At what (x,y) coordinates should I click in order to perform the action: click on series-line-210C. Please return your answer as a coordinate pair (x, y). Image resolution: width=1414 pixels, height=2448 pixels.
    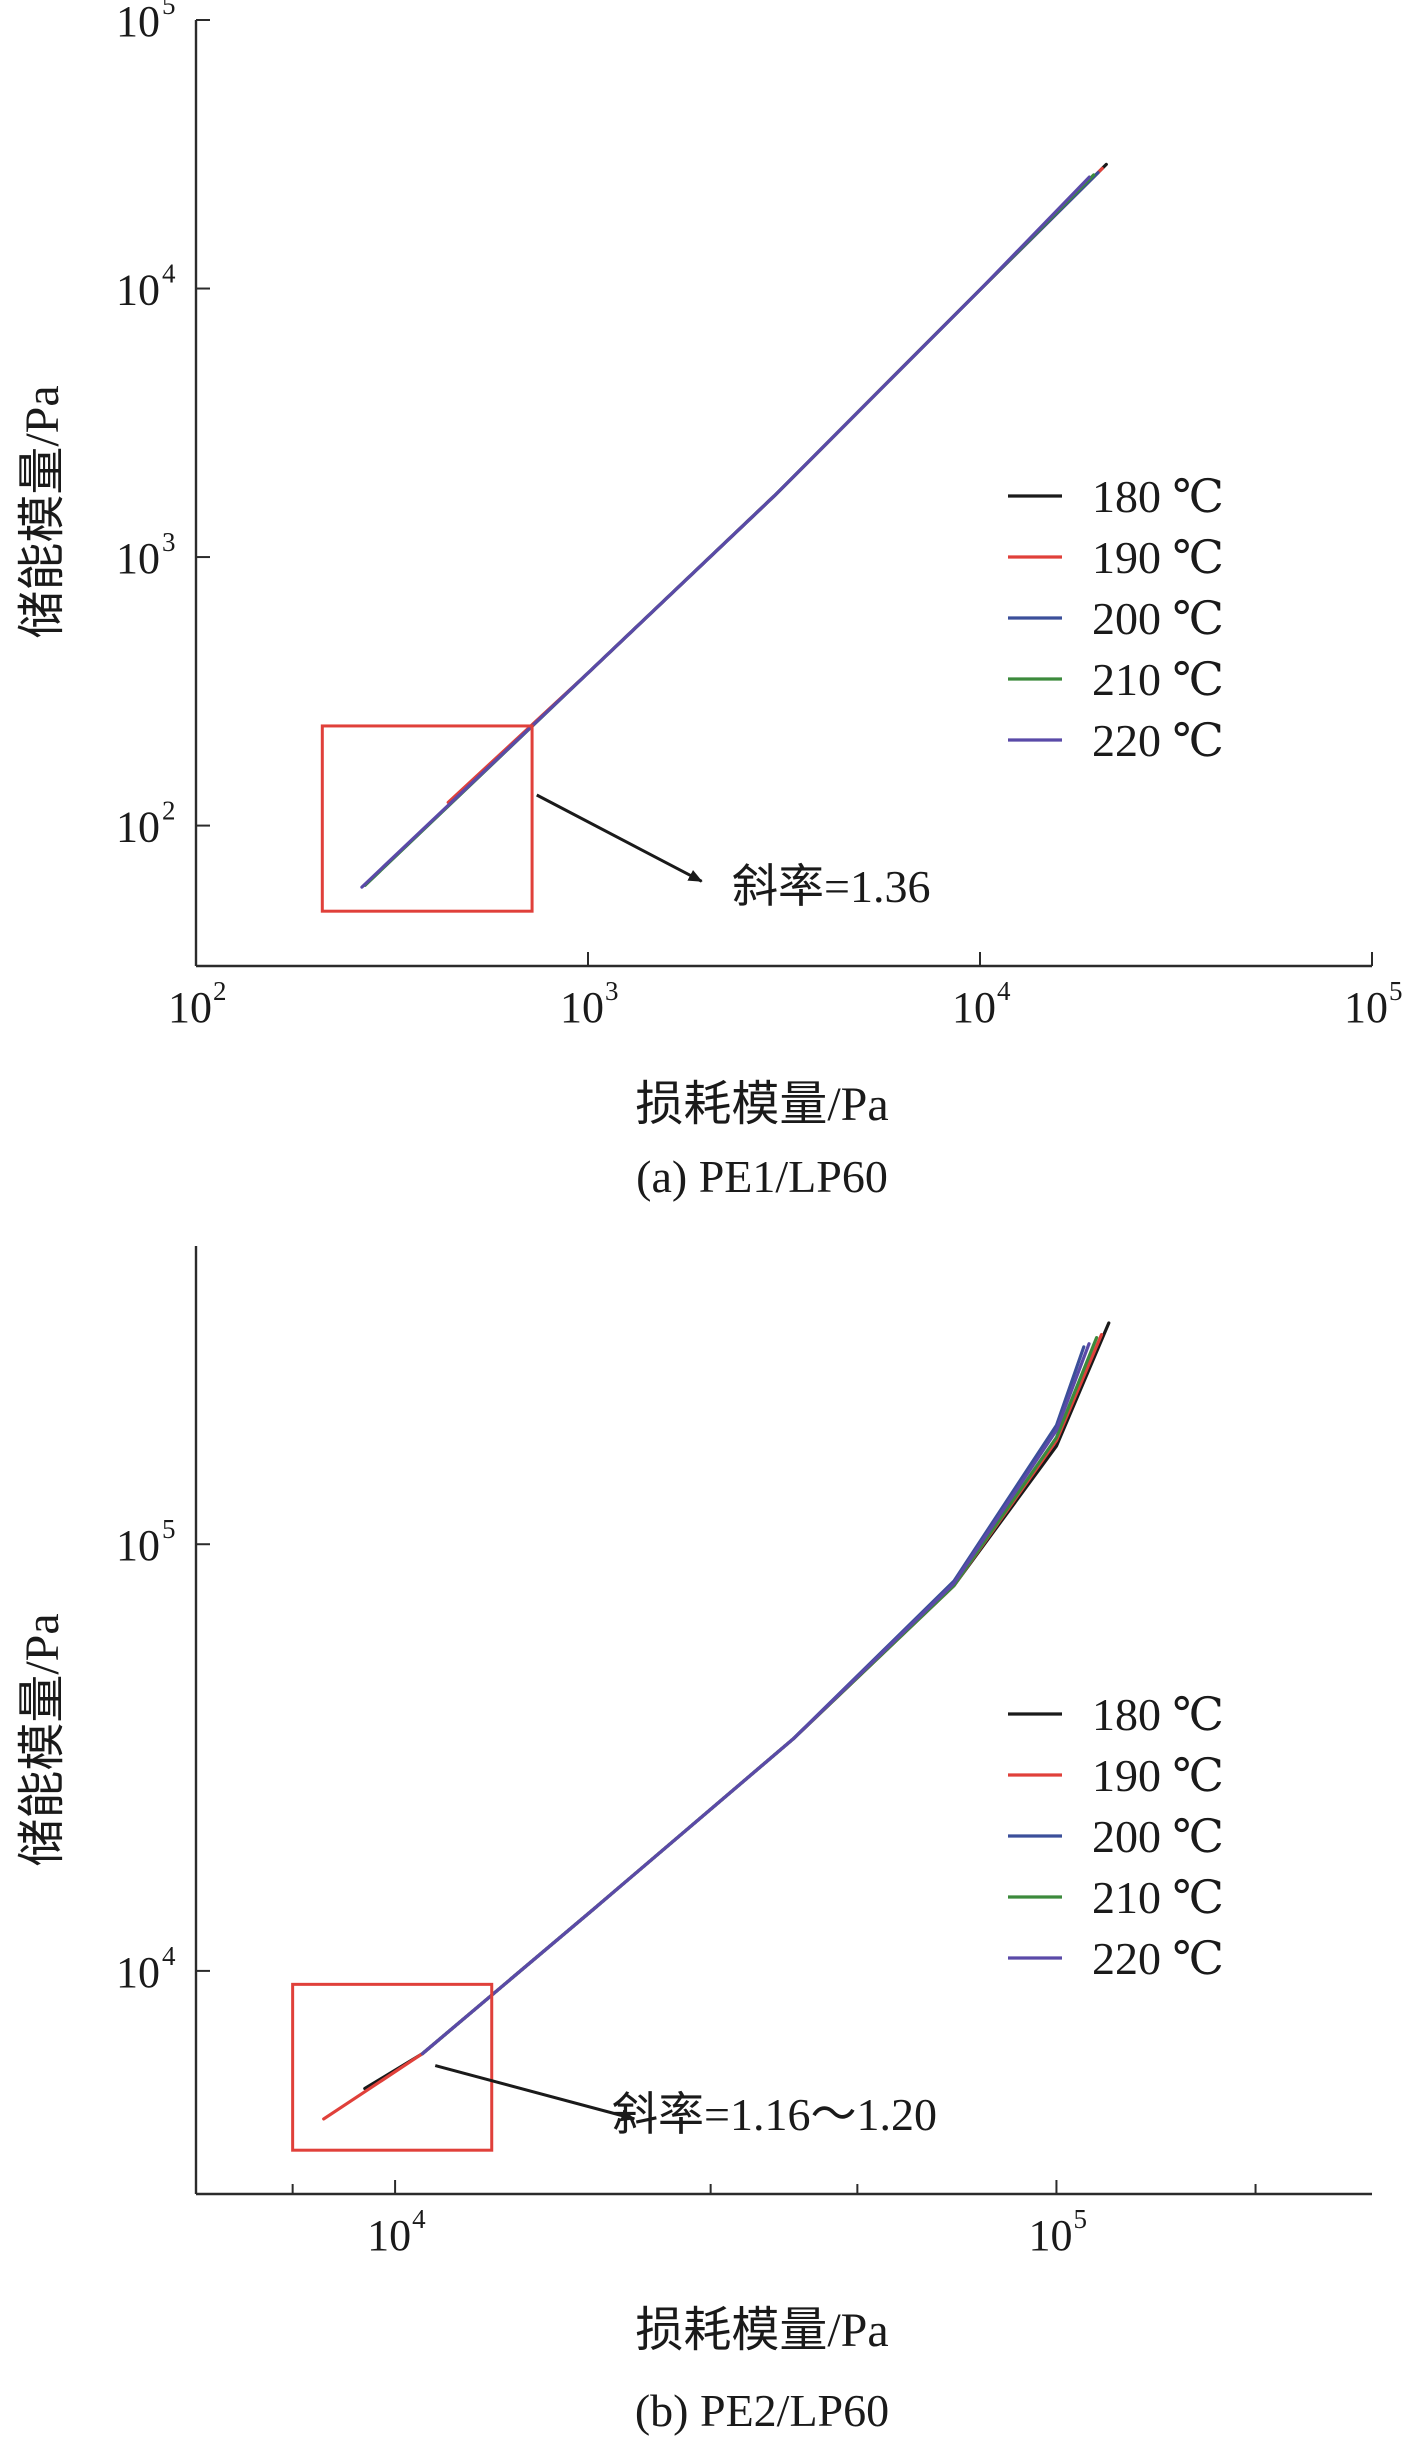
    Looking at the image, I should click on (759, 1695).